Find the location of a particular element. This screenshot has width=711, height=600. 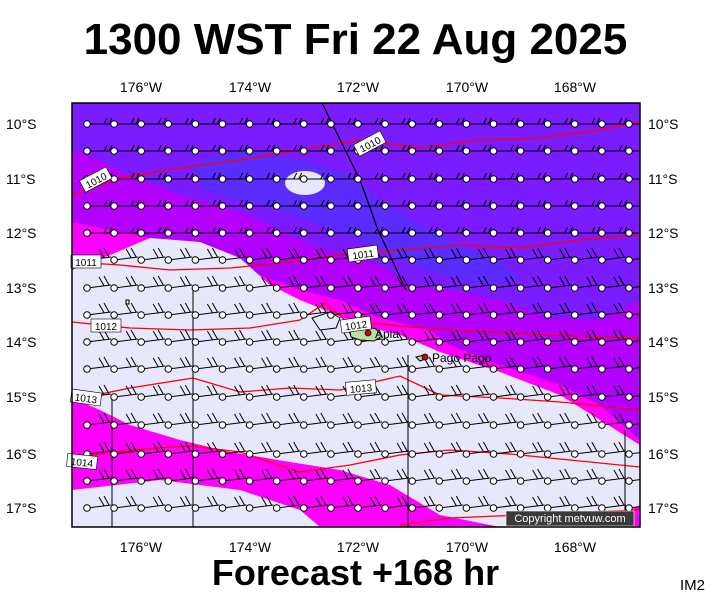

lon-tick-bottom: 176°W is located at coordinates (141, 547).